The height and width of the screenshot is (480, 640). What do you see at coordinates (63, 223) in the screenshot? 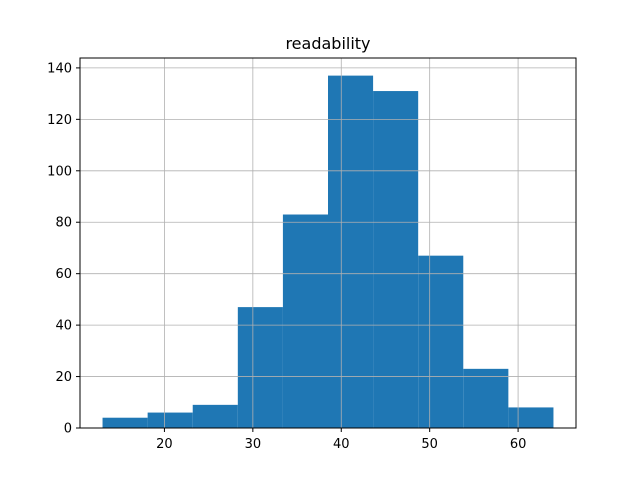
I see `y-tick-label-4: 80` at bounding box center [63, 223].